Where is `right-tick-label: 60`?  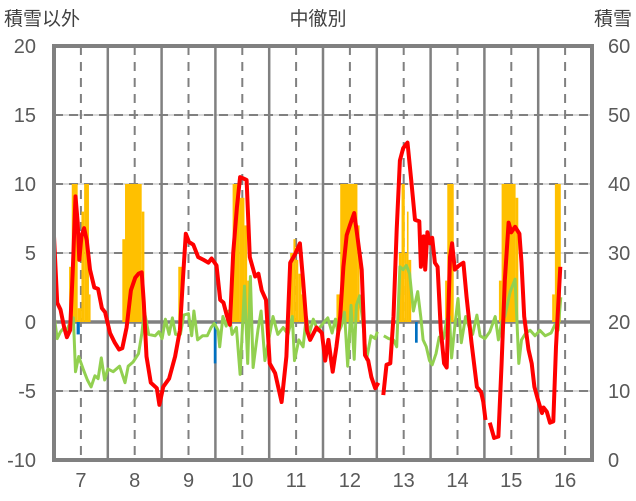 right-tick-label: 60 is located at coordinates (619, 47).